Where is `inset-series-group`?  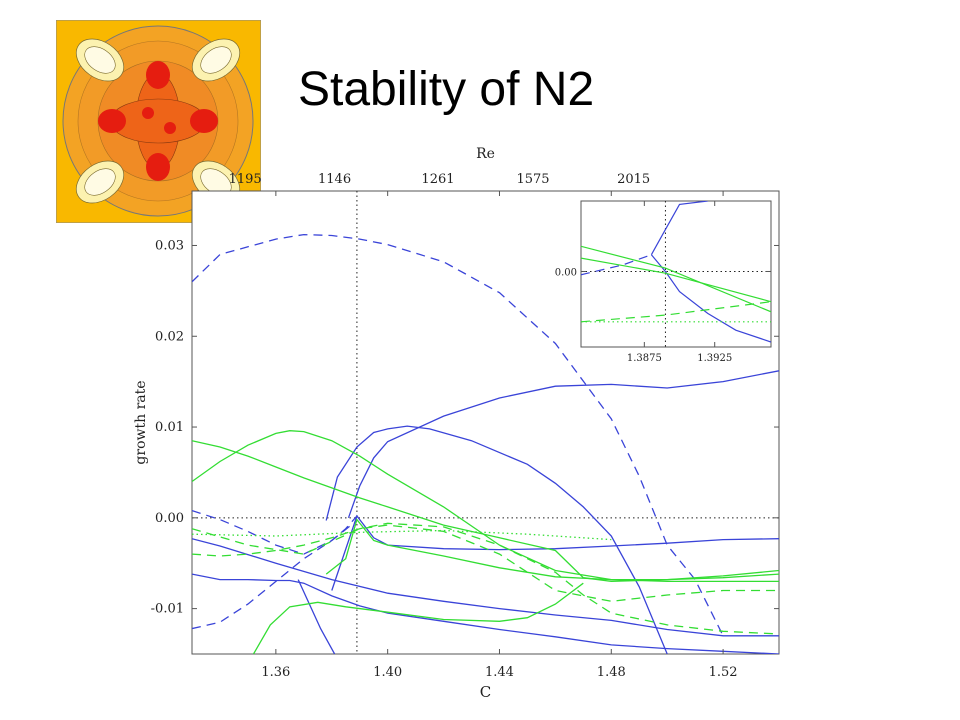
inset-series-group is located at coordinates (676, 272).